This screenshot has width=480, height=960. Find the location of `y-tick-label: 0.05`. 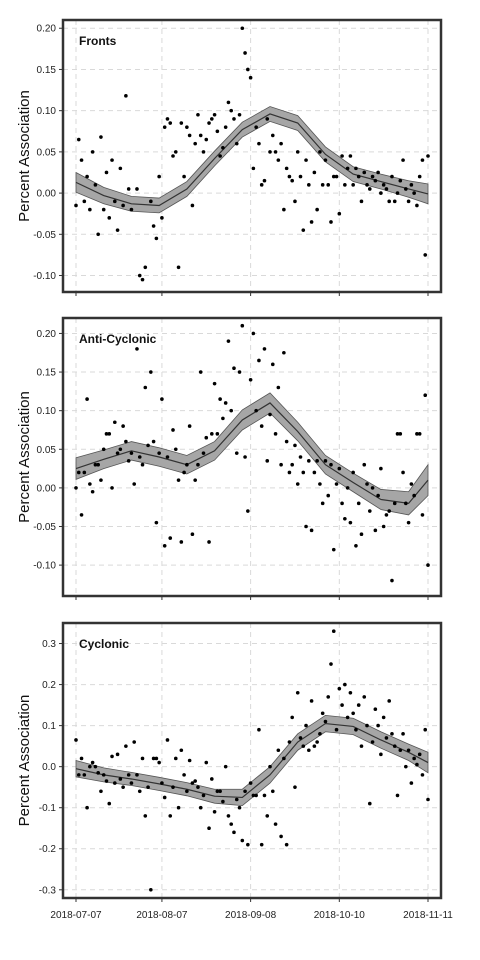

y-tick-label: 0.05 is located at coordinates (47, 152).